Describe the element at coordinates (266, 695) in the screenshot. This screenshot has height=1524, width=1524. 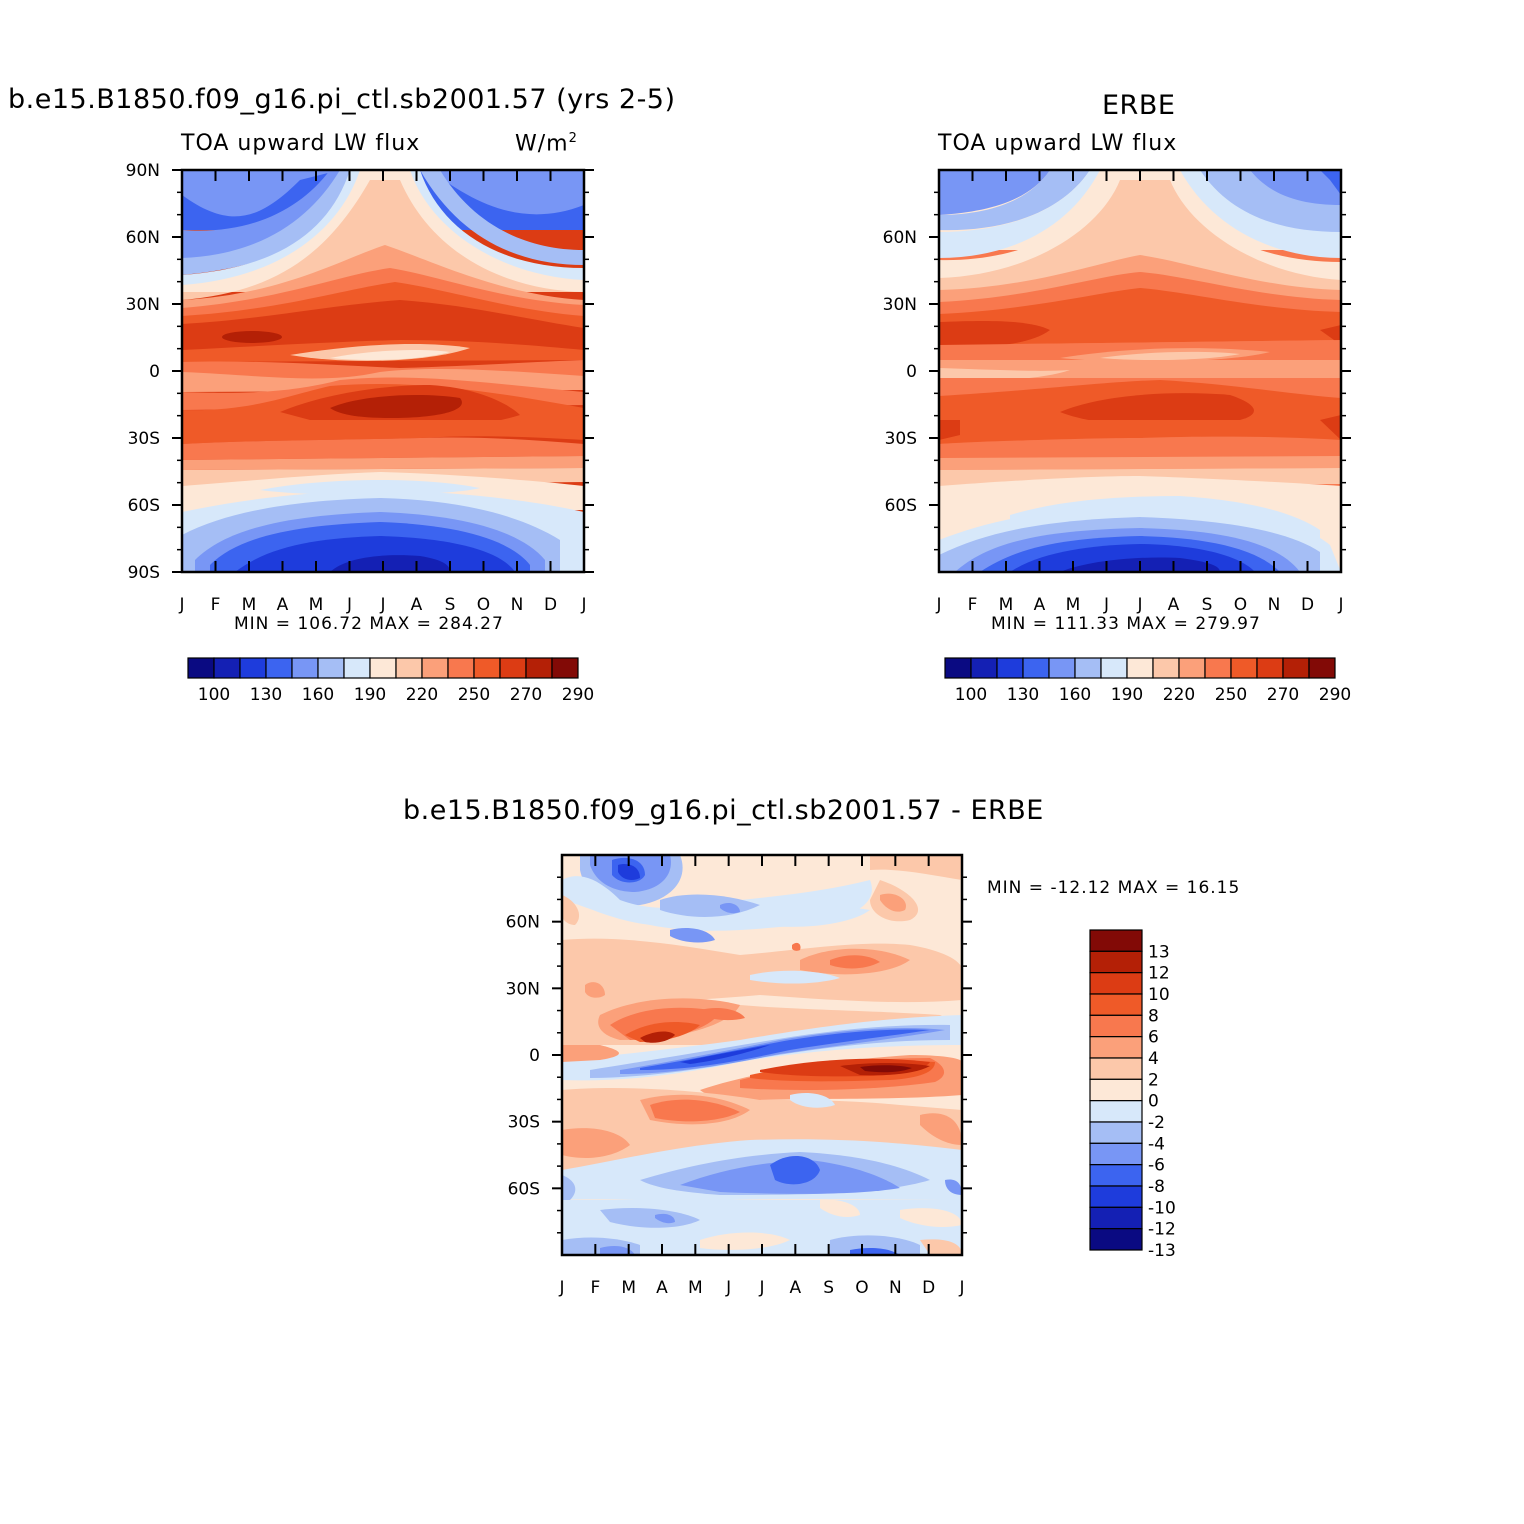
I see `colorbar-panel1-label: 130` at that location.